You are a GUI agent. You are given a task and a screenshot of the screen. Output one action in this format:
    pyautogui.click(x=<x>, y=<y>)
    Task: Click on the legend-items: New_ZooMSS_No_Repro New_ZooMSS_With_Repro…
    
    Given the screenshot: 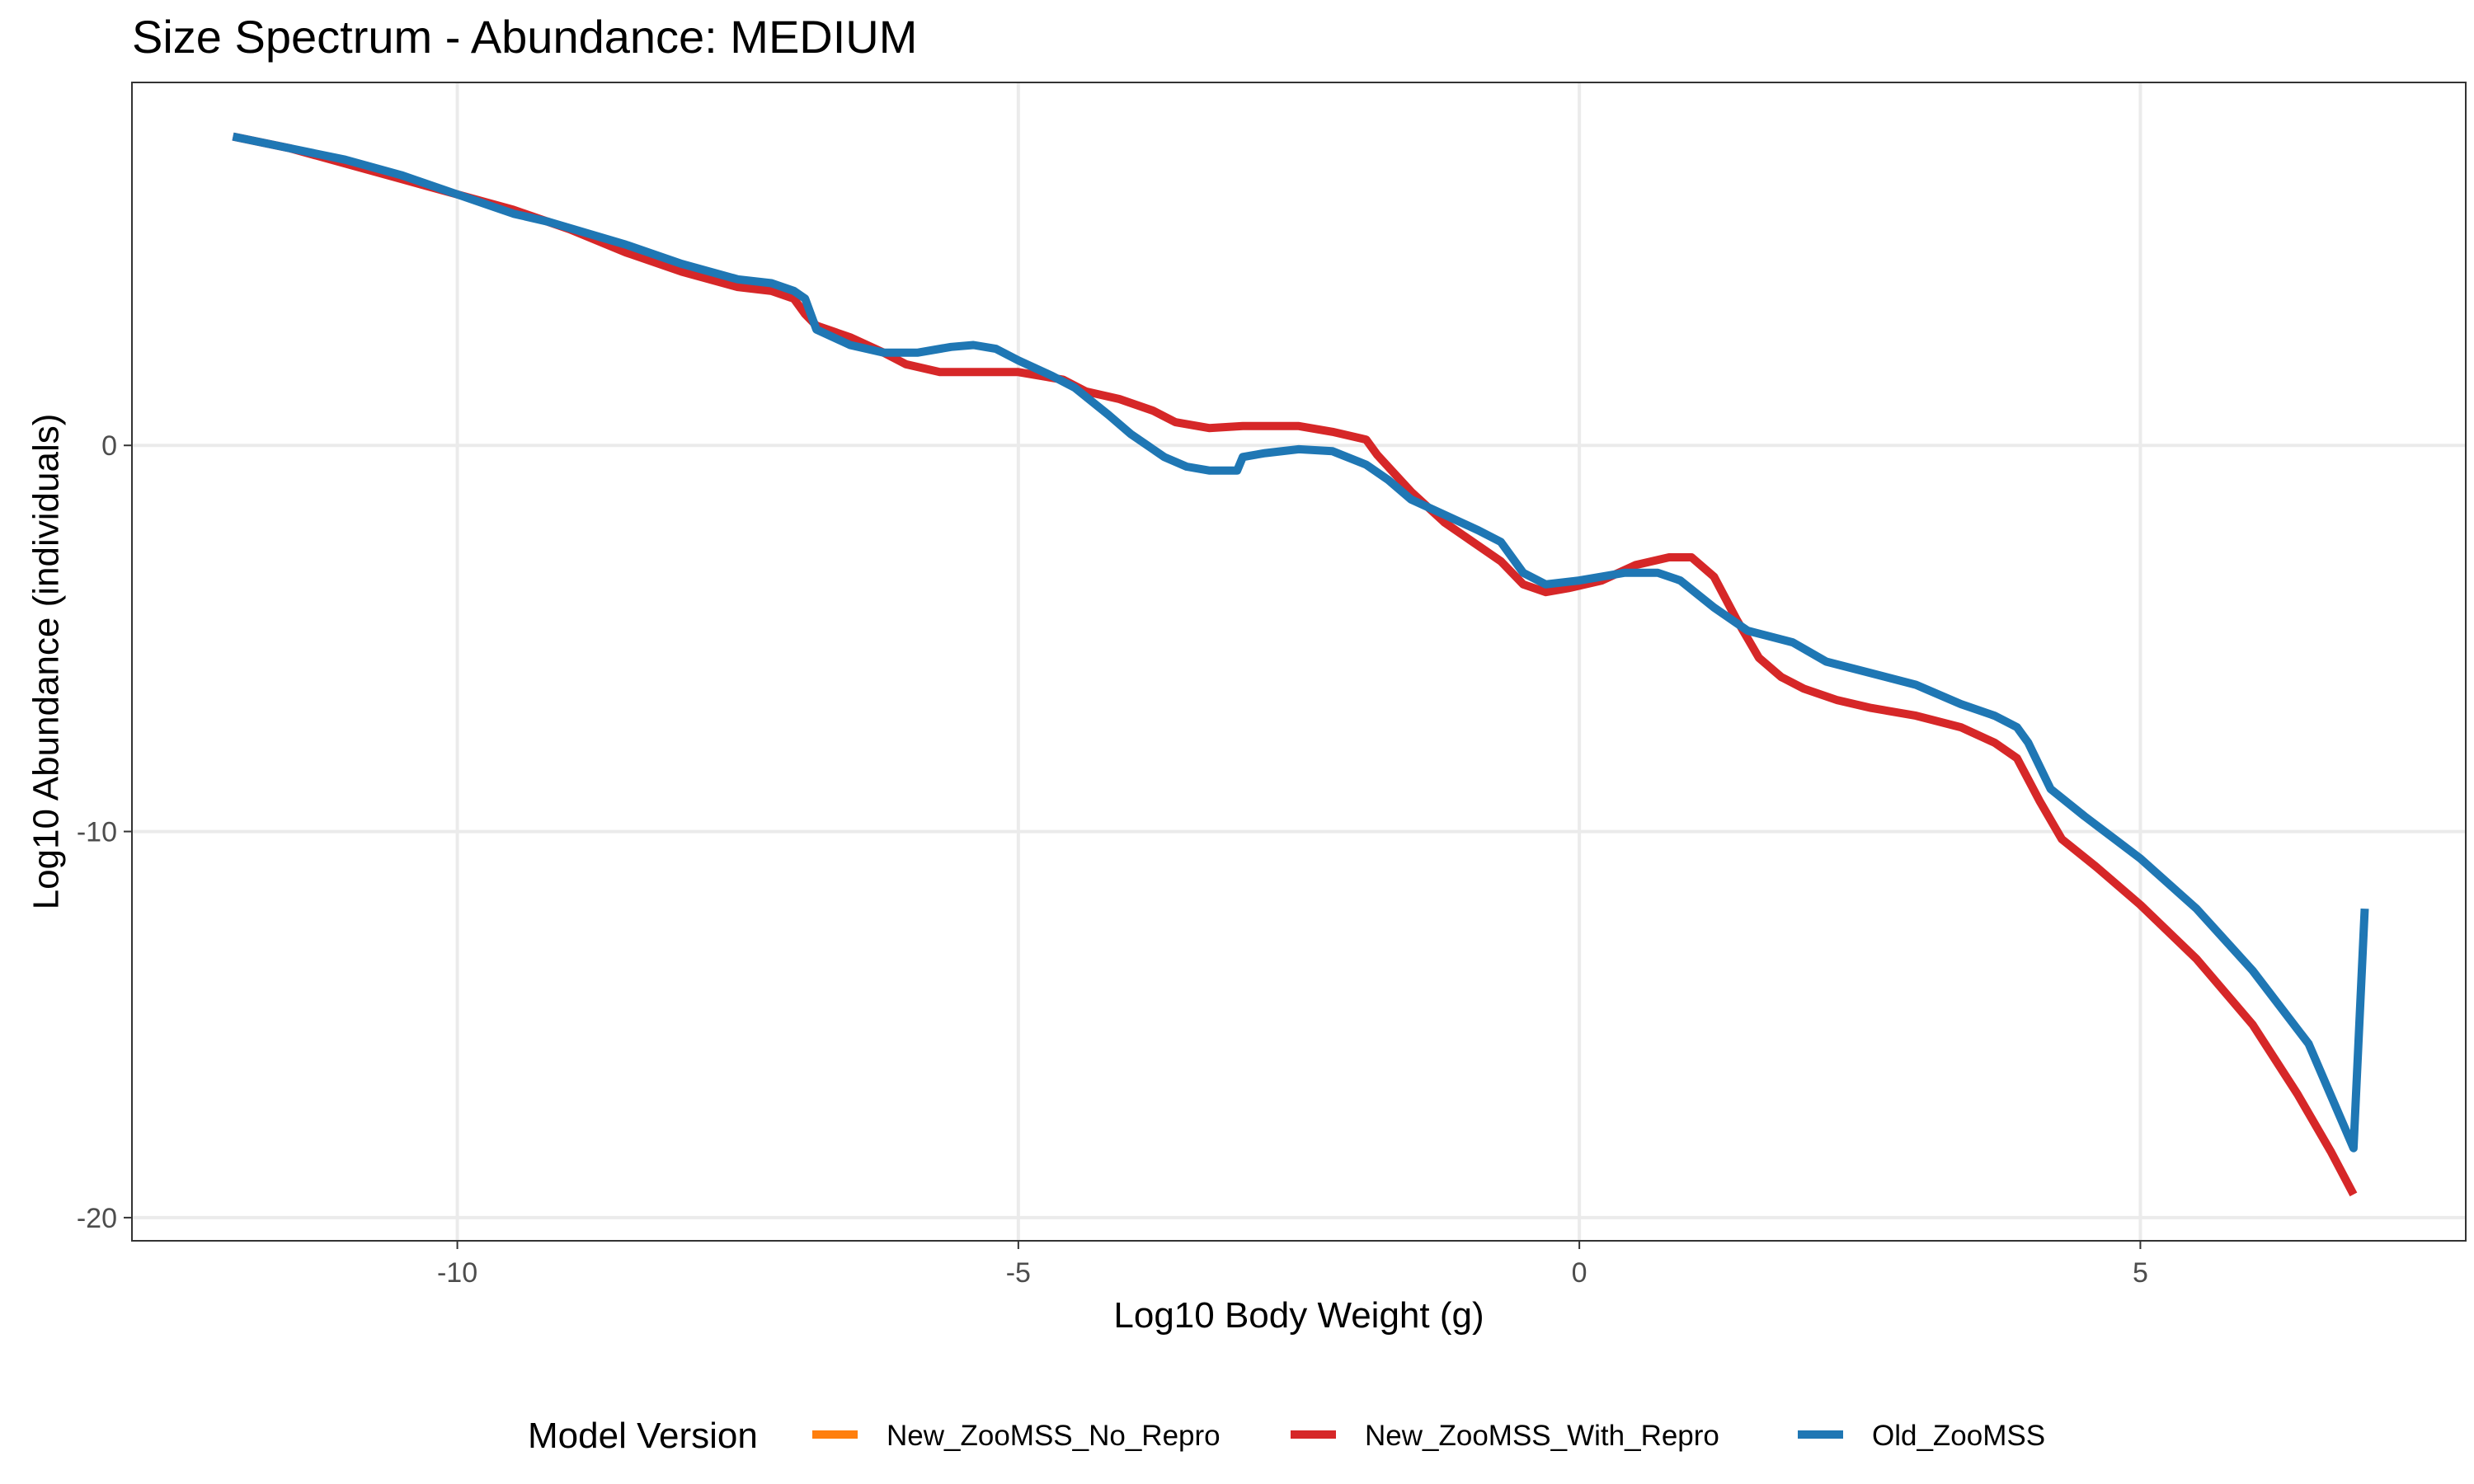 What is the action you would take?
    pyautogui.click(x=1428, y=1436)
    